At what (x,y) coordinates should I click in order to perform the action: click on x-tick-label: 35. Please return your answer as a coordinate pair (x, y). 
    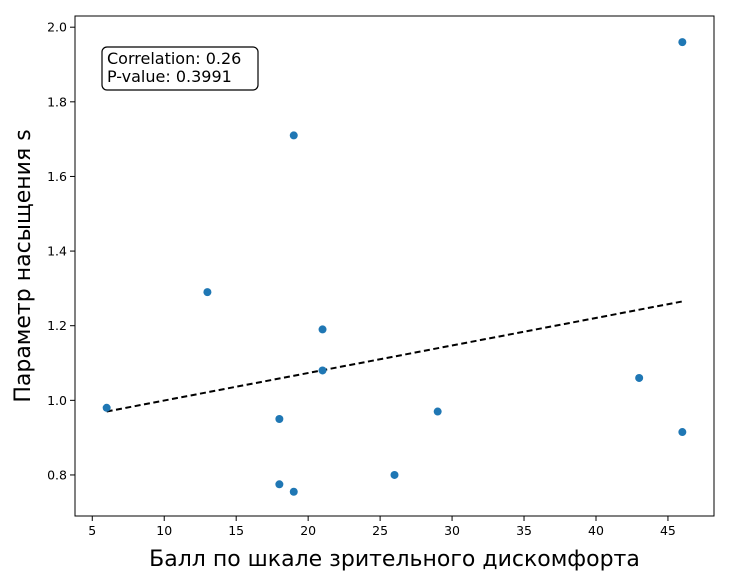
    Looking at the image, I should click on (524, 530).